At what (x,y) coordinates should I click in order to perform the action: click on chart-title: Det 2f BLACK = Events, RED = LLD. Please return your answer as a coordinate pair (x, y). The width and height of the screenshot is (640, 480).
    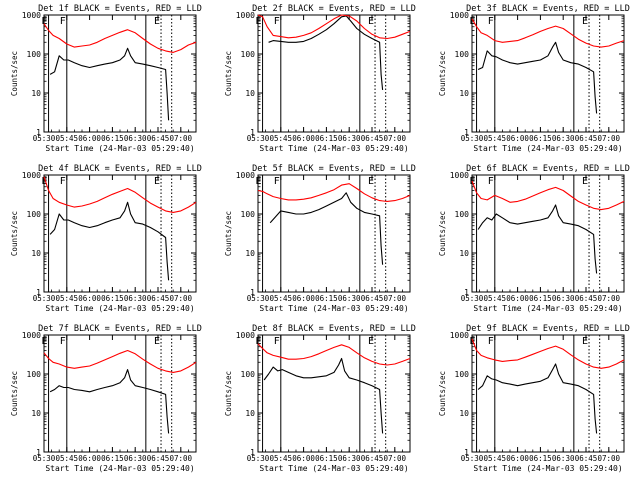
    Looking at the image, I should click on (334, 9).